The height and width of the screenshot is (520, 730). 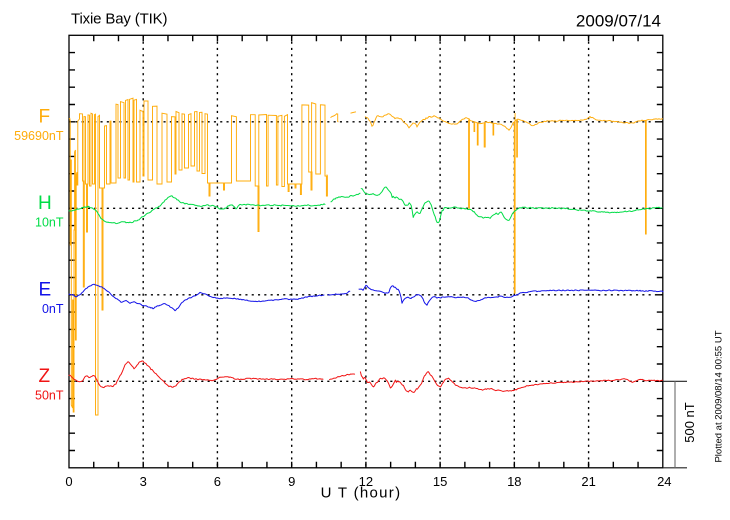 I want to click on svg-text: 6, so click(x=217, y=481).